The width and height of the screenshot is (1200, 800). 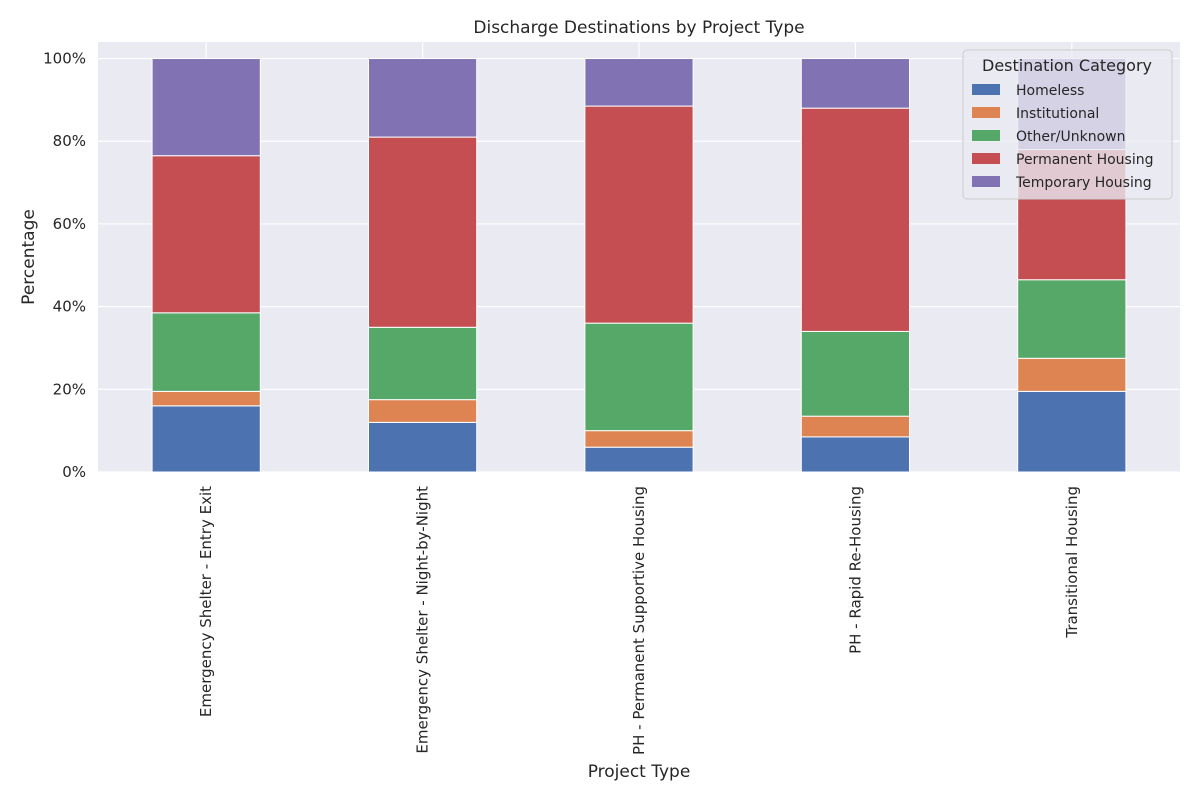 I want to click on y-axis-title: Percentage, so click(x=29, y=257).